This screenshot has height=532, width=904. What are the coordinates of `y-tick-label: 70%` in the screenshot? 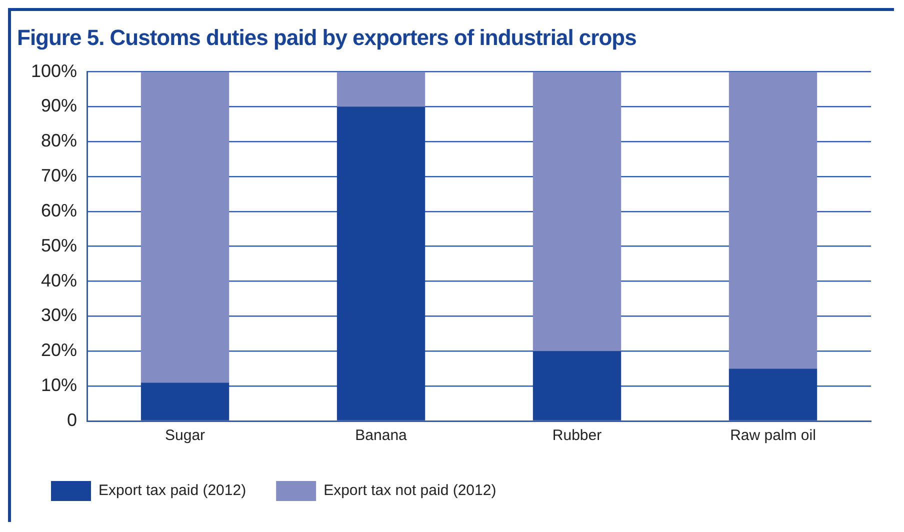 It's located at (59, 176).